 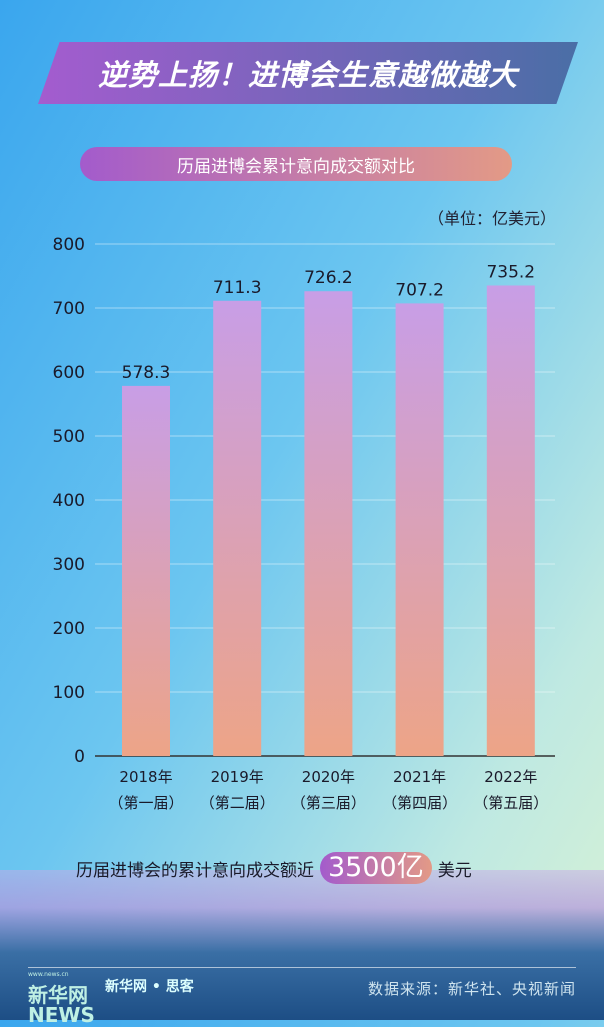 What do you see at coordinates (491, 218) in the screenshot?
I see `unit-label: （单位：亿美元）` at bounding box center [491, 218].